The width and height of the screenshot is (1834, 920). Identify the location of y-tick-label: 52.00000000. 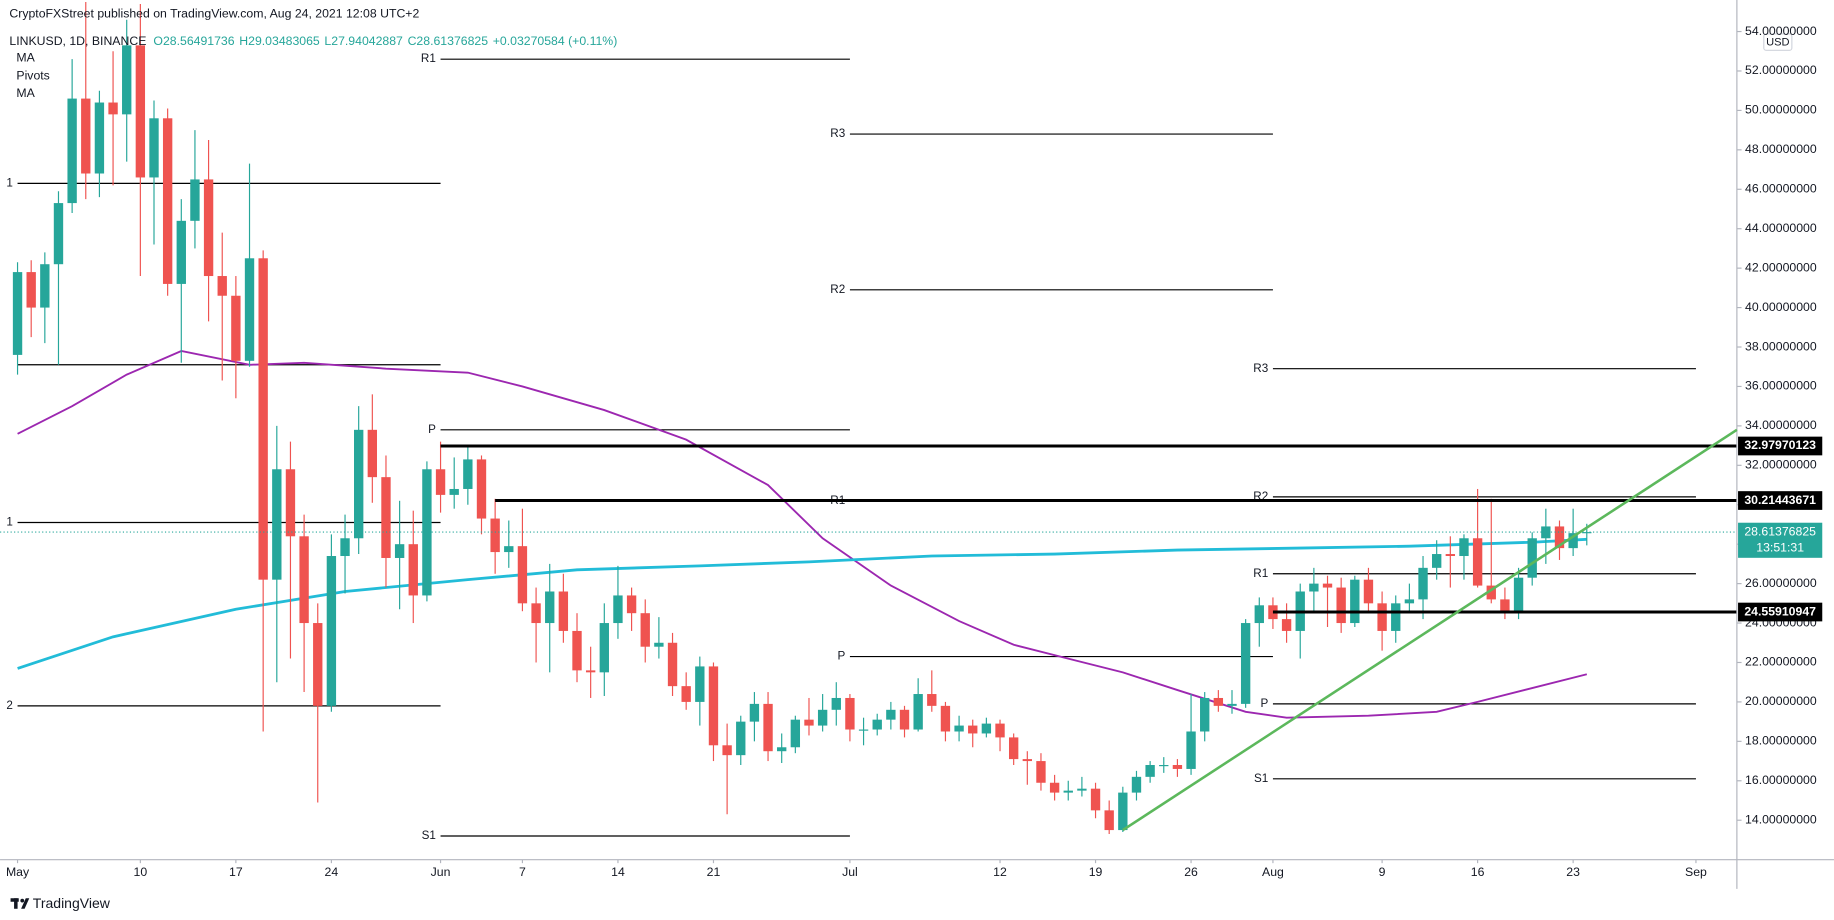
(1781, 70).